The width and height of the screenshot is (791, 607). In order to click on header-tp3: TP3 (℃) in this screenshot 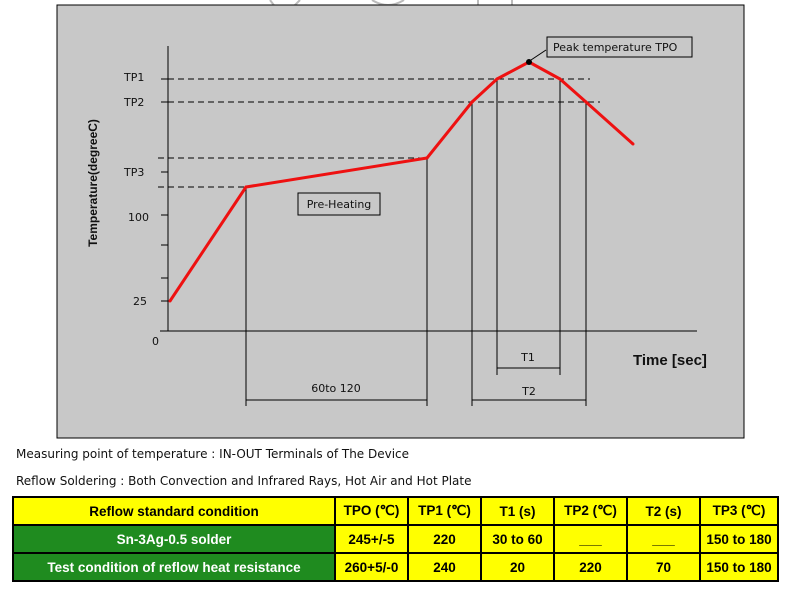, I will do `click(739, 511)`.